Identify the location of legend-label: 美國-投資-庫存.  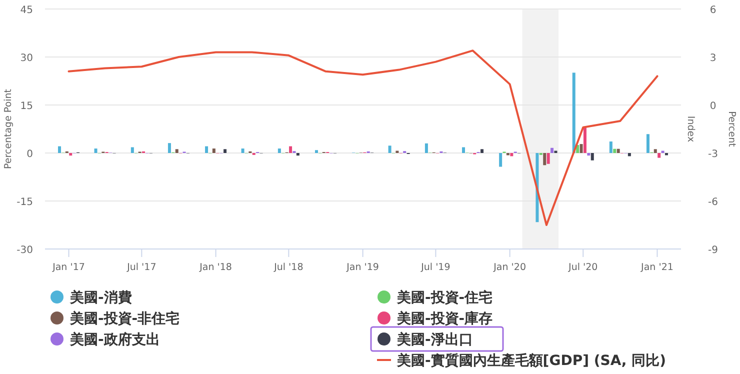
(444, 318).